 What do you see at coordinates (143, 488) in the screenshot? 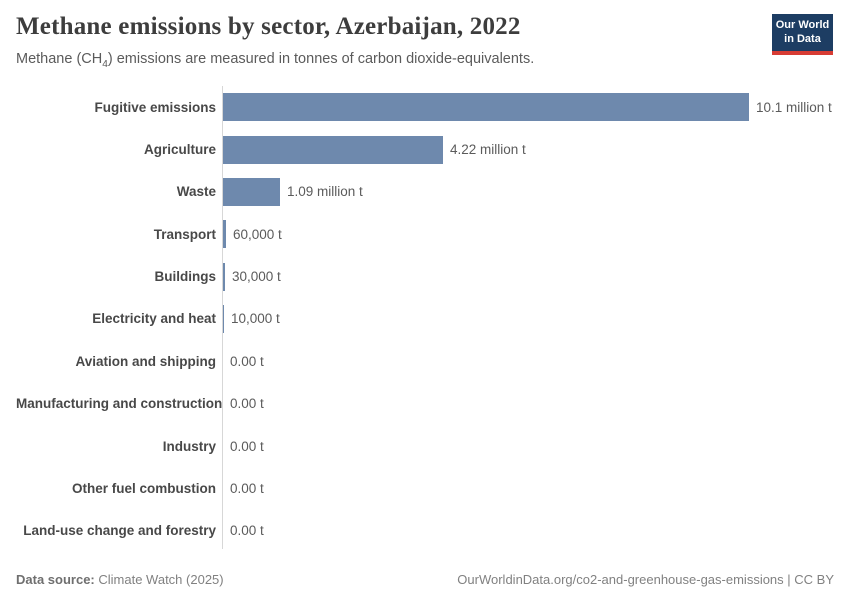
I see `category-label: Other fuel combustion` at bounding box center [143, 488].